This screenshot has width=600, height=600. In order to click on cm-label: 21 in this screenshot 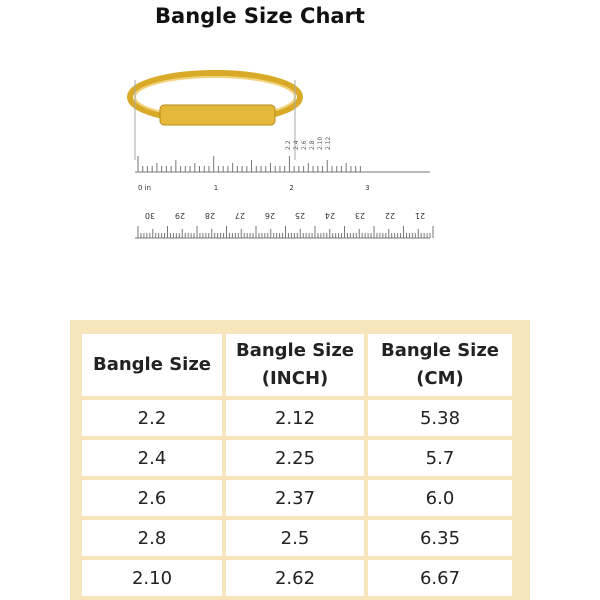, I will do `click(420, 215)`.